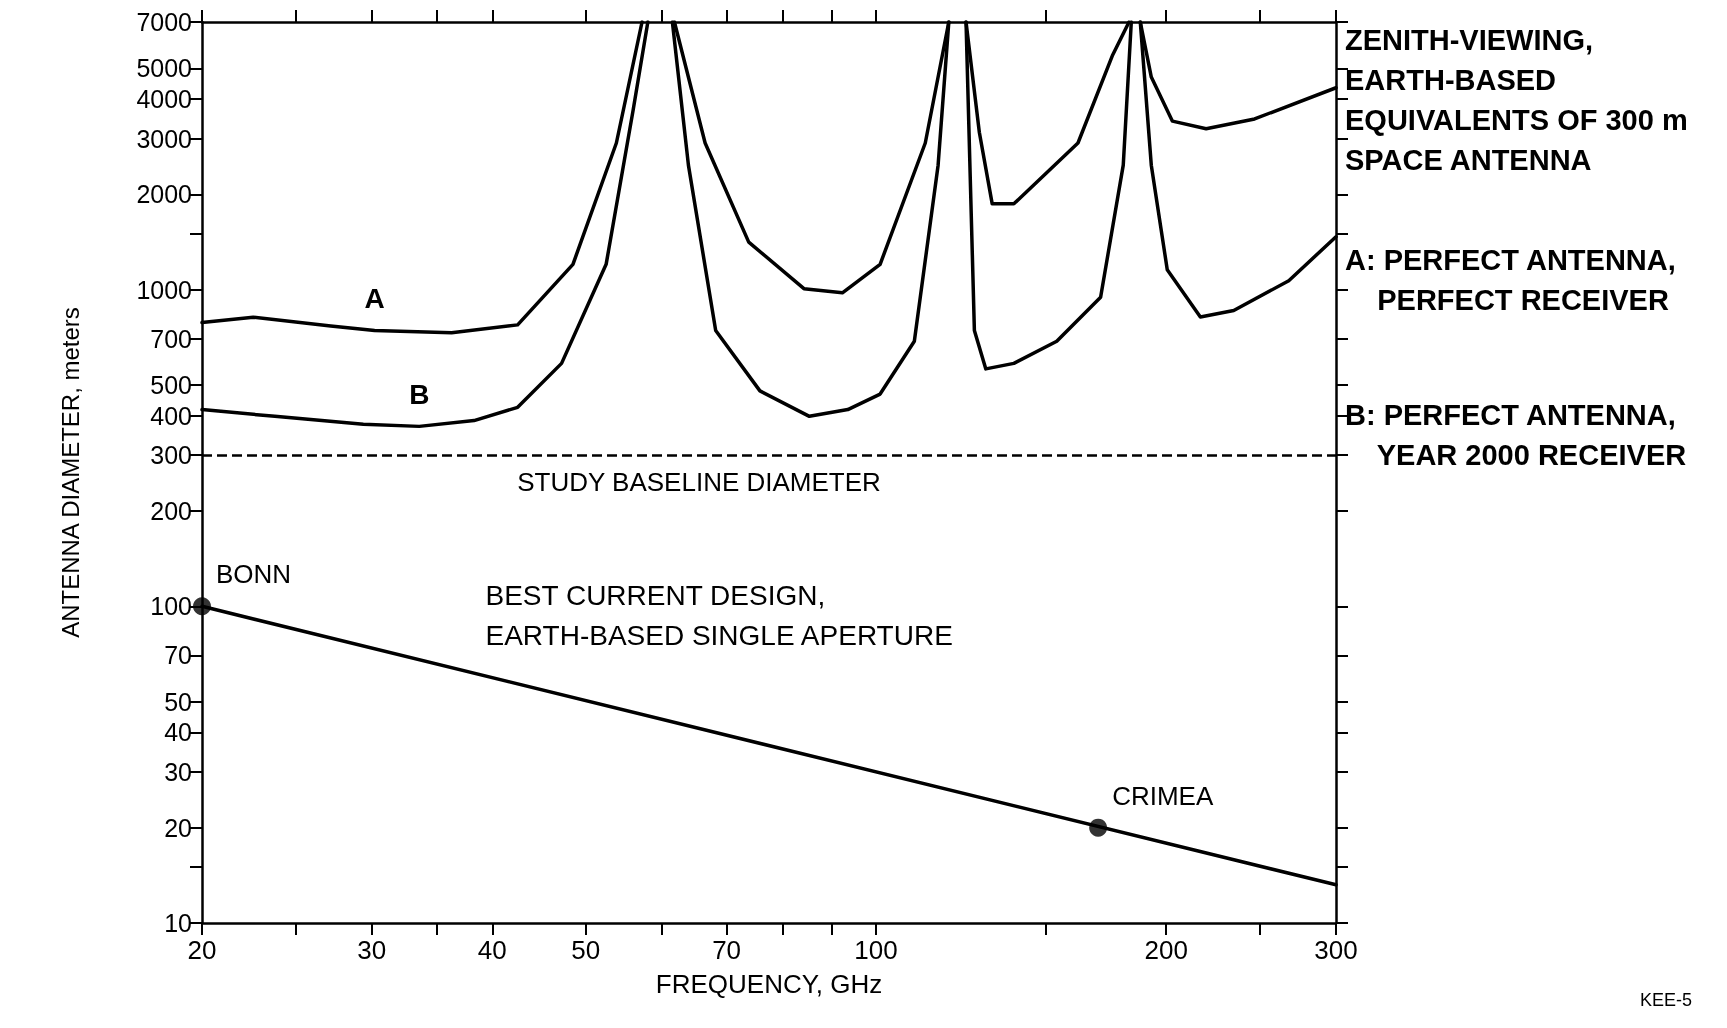  Describe the element at coordinates (374, 298) in the screenshot. I see `series-label: A` at that location.